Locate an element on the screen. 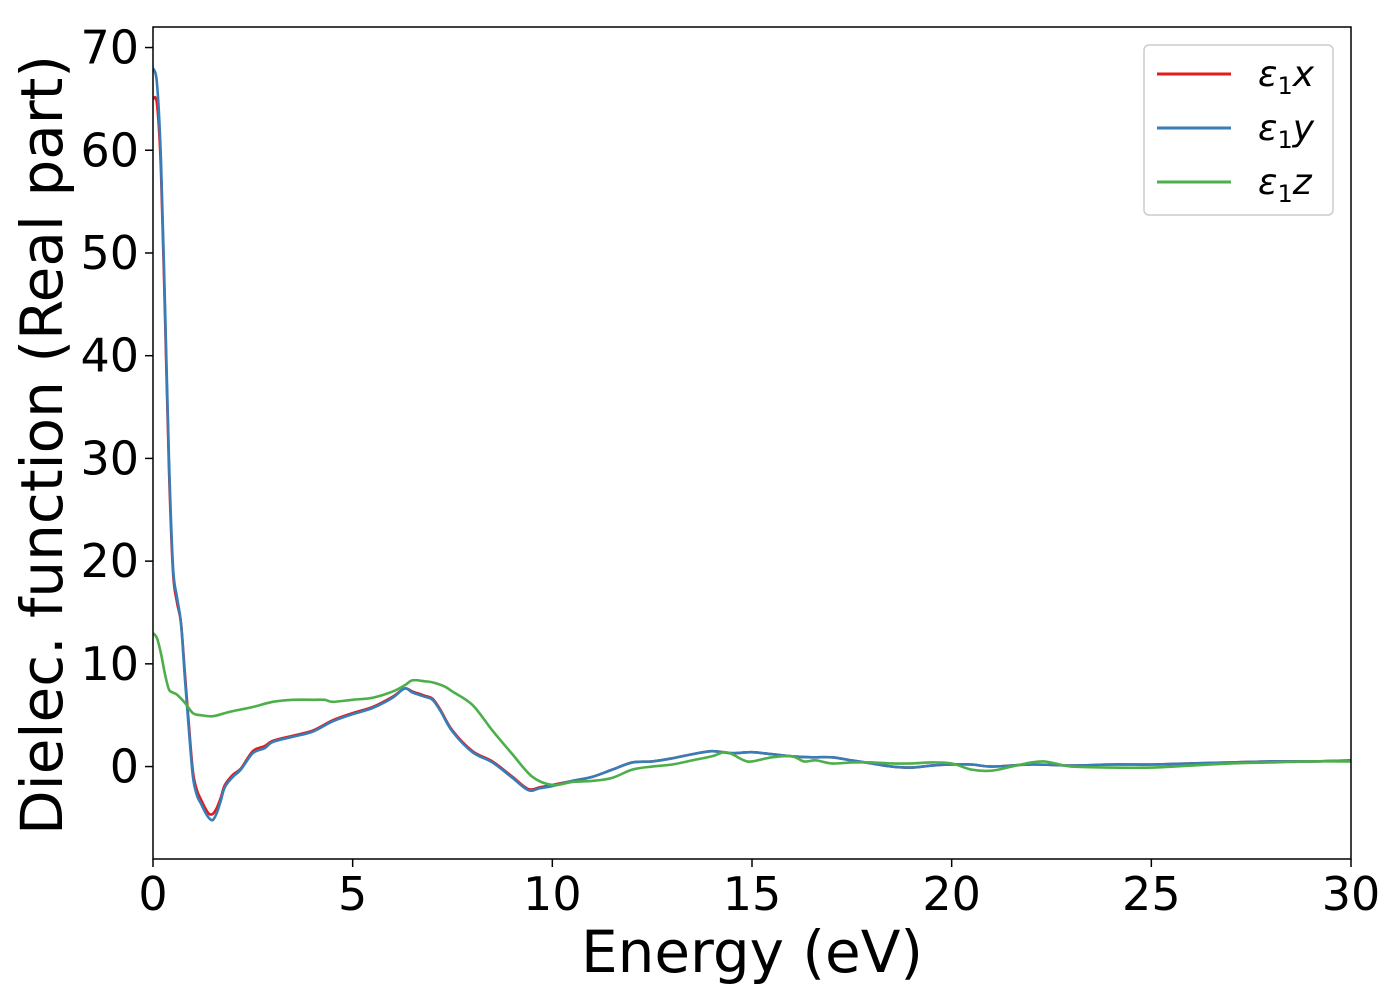 This screenshot has width=1400, height=1000. y-axis: 0 10 20 30 40 50 60 70 is located at coordinates (116, 407).